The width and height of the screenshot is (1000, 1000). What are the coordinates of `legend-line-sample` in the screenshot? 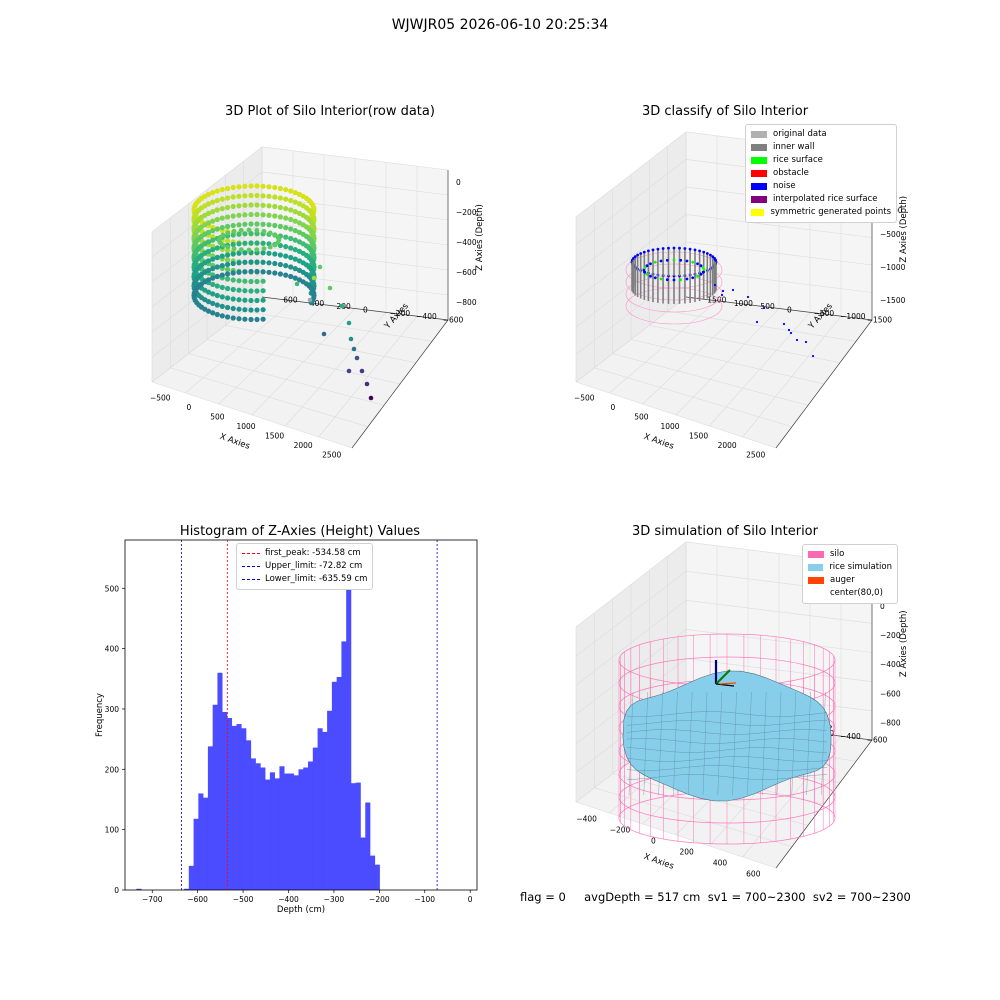 It's located at (251, 553).